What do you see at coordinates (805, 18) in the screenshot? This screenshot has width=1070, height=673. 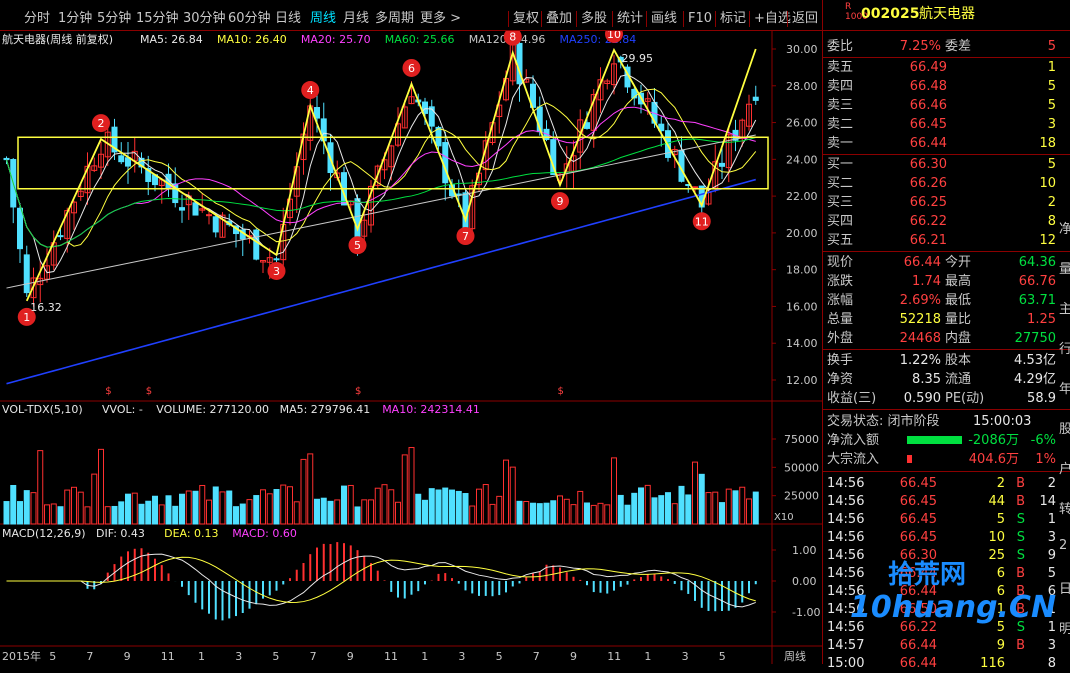 I see `tool-button-8: 返回` at bounding box center [805, 18].